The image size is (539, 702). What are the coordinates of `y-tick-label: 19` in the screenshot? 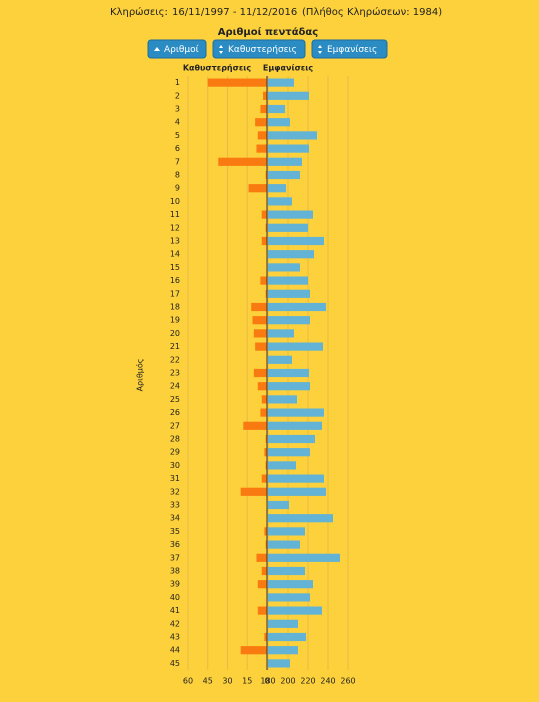 It's located at (175, 320).